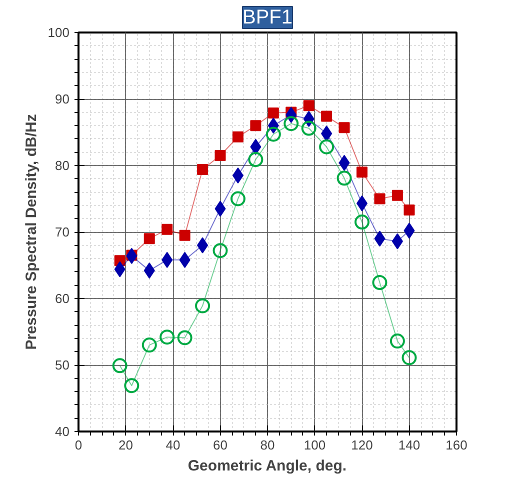 The height and width of the screenshot is (477, 516). What do you see at coordinates (62, 165) in the screenshot?
I see `y-tick-label: 80` at bounding box center [62, 165].